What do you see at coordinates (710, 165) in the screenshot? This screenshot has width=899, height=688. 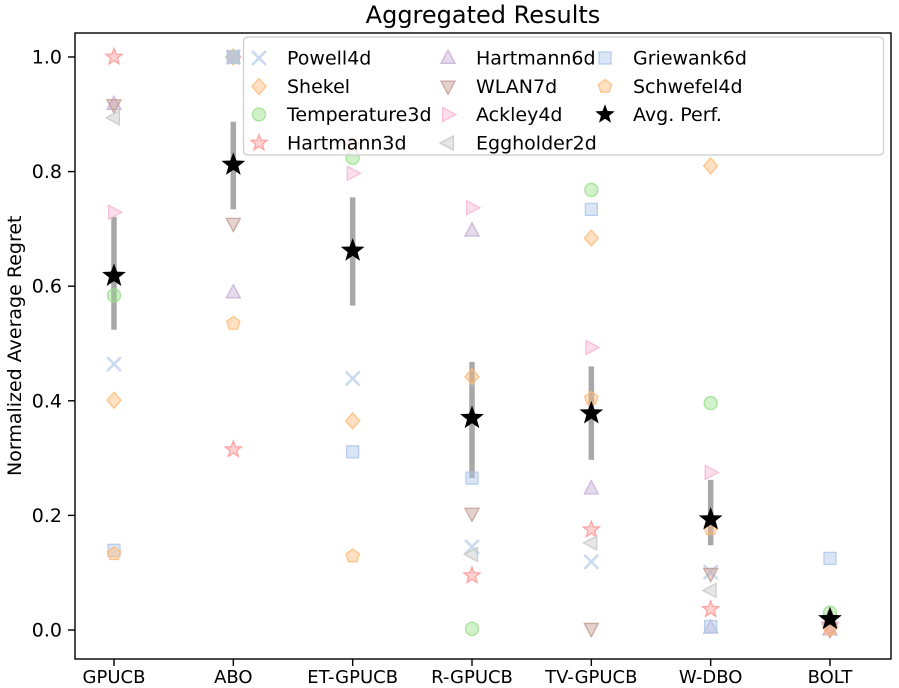 I see `marker-shekel-w-dbo` at bounding box center [710, 165].